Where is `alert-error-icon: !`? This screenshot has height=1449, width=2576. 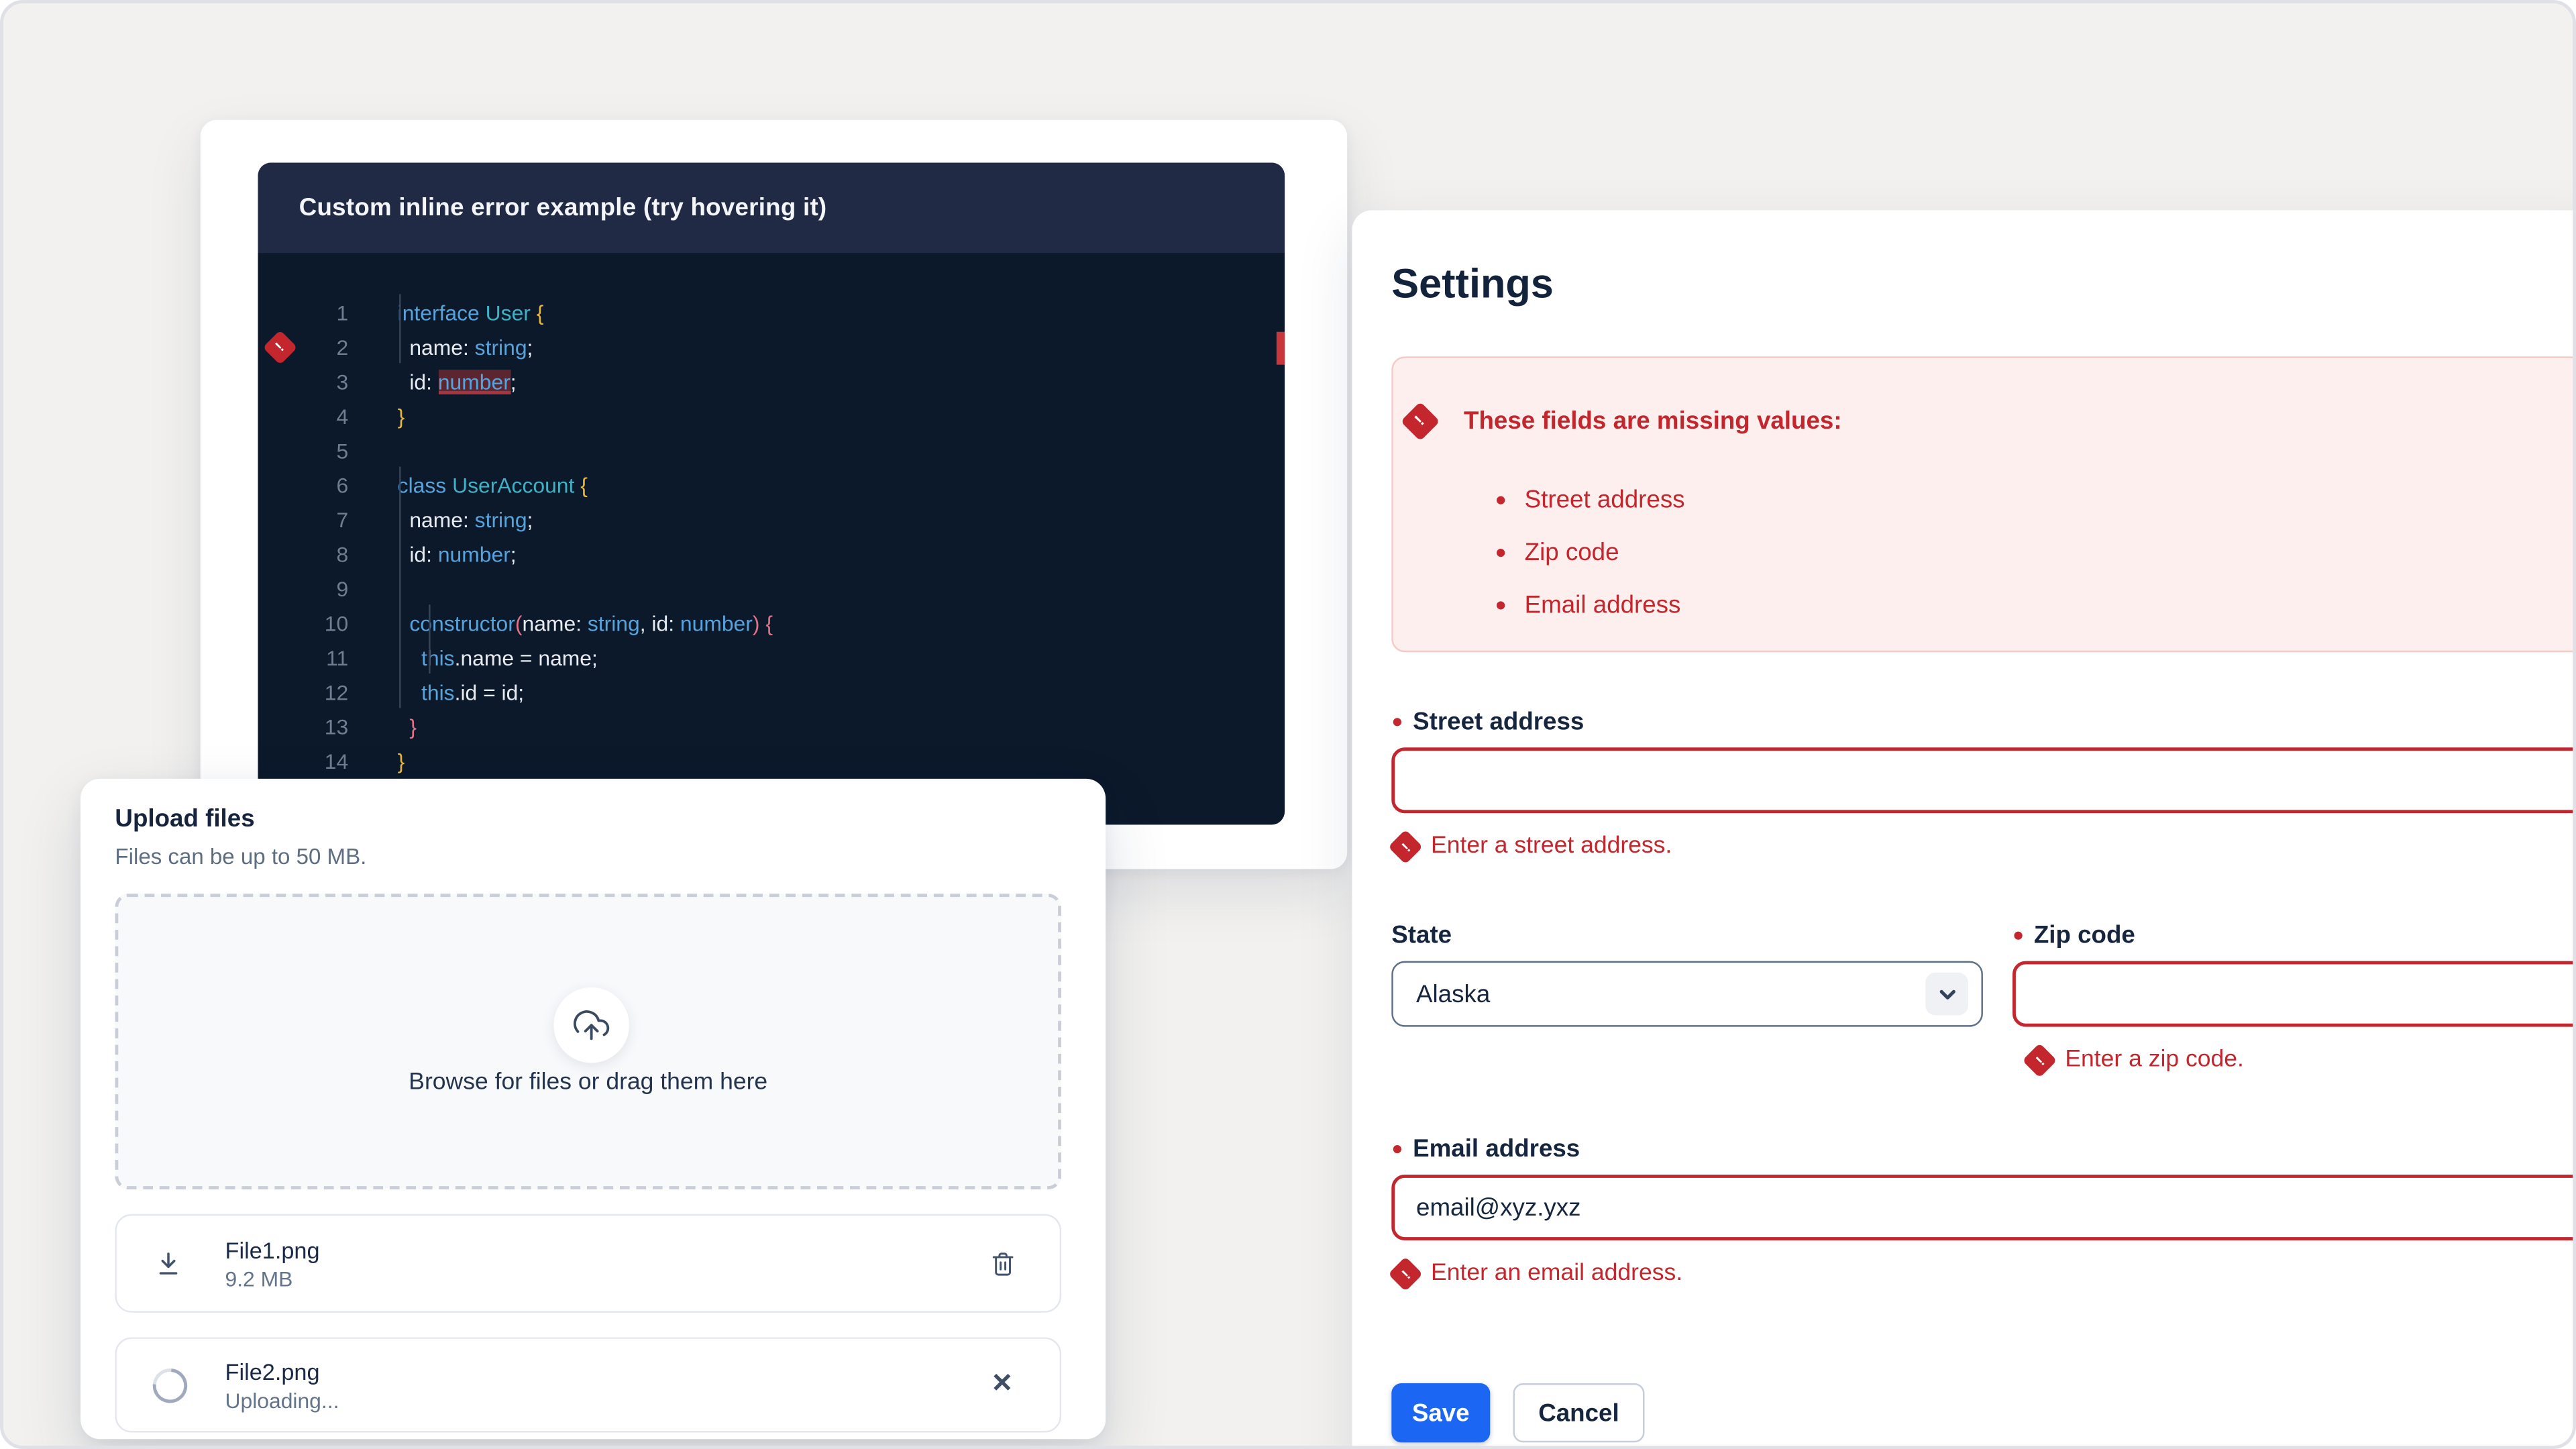 alert-error-icon: ! is located at coordinates (1420, 421).